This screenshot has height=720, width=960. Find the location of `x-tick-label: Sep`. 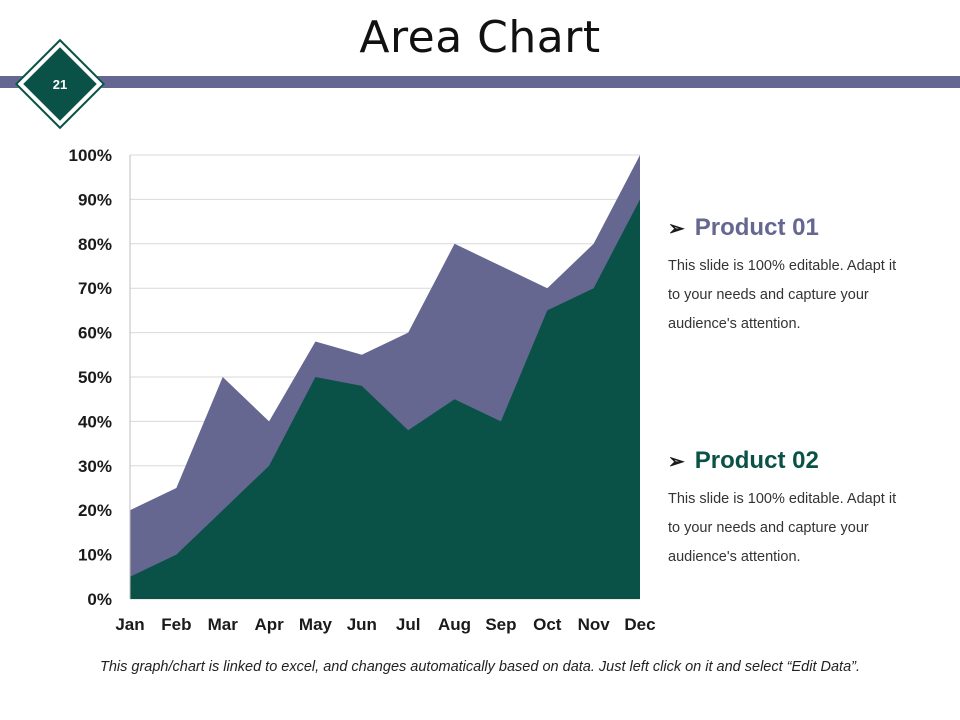

x-tick-label: Sep is located at coordinates (500, 624).